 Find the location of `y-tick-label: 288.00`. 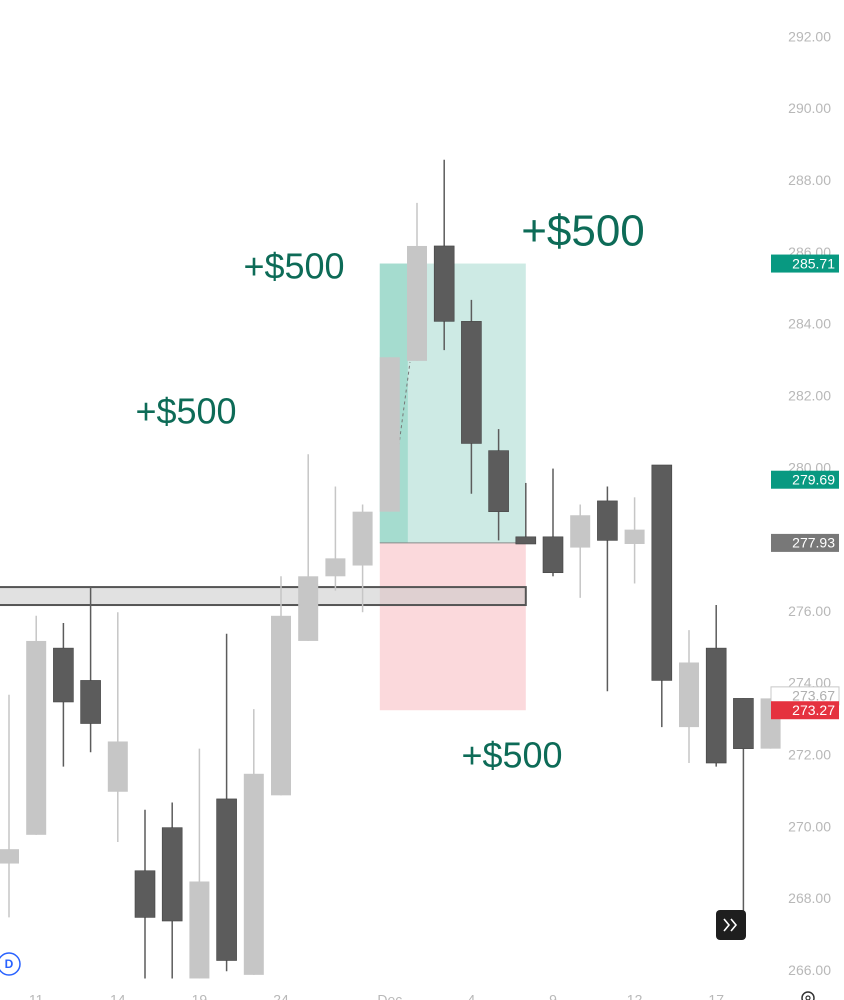

y-tick-label: 288.00 is located at coordinates (809, 180).